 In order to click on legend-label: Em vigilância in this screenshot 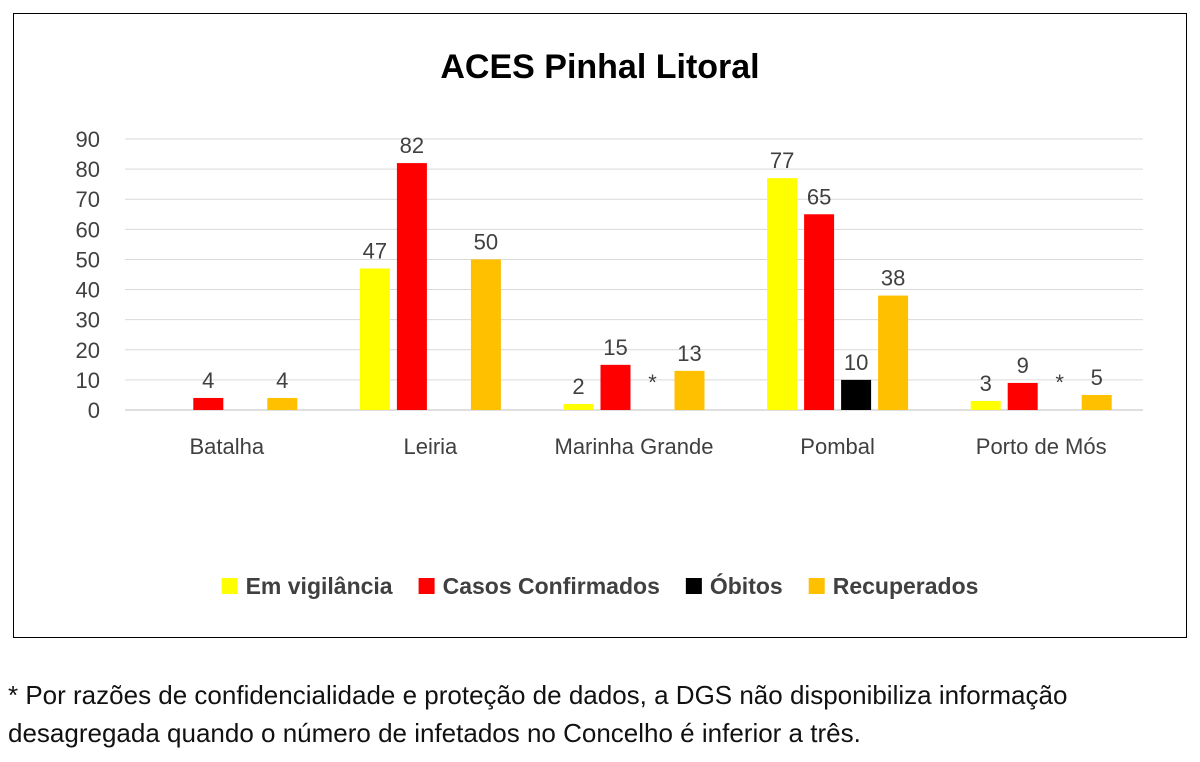, I will do `click(319, 586)`.